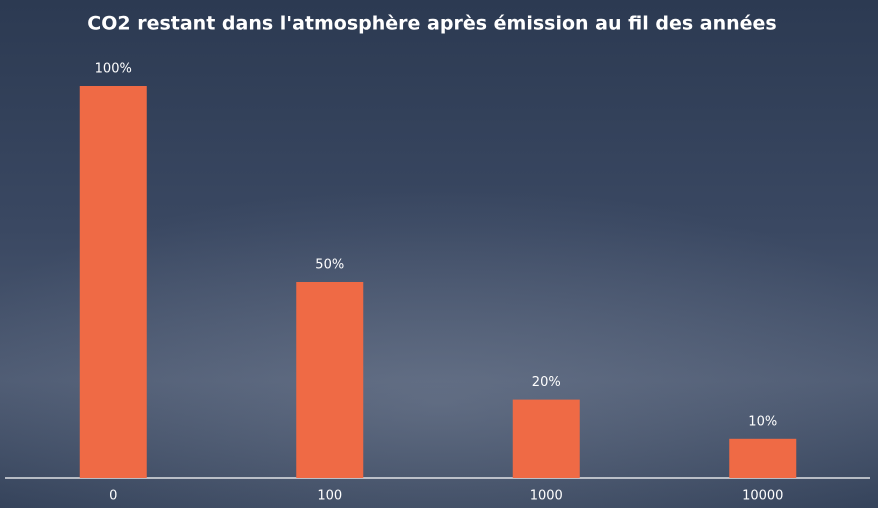 The width and height of the screenshot is (878, 508). Describe the element at coordinates (762, 496) in the screenshot. I see `x-tick-label: 10000` at that location.